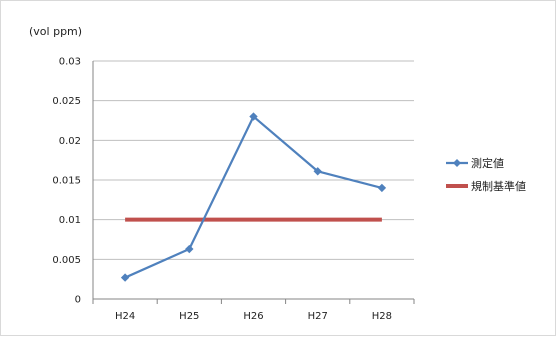 The width and height of the screenshot is (556, 337). I want to click on y-tick-label: 0.025, so click(66, 101).